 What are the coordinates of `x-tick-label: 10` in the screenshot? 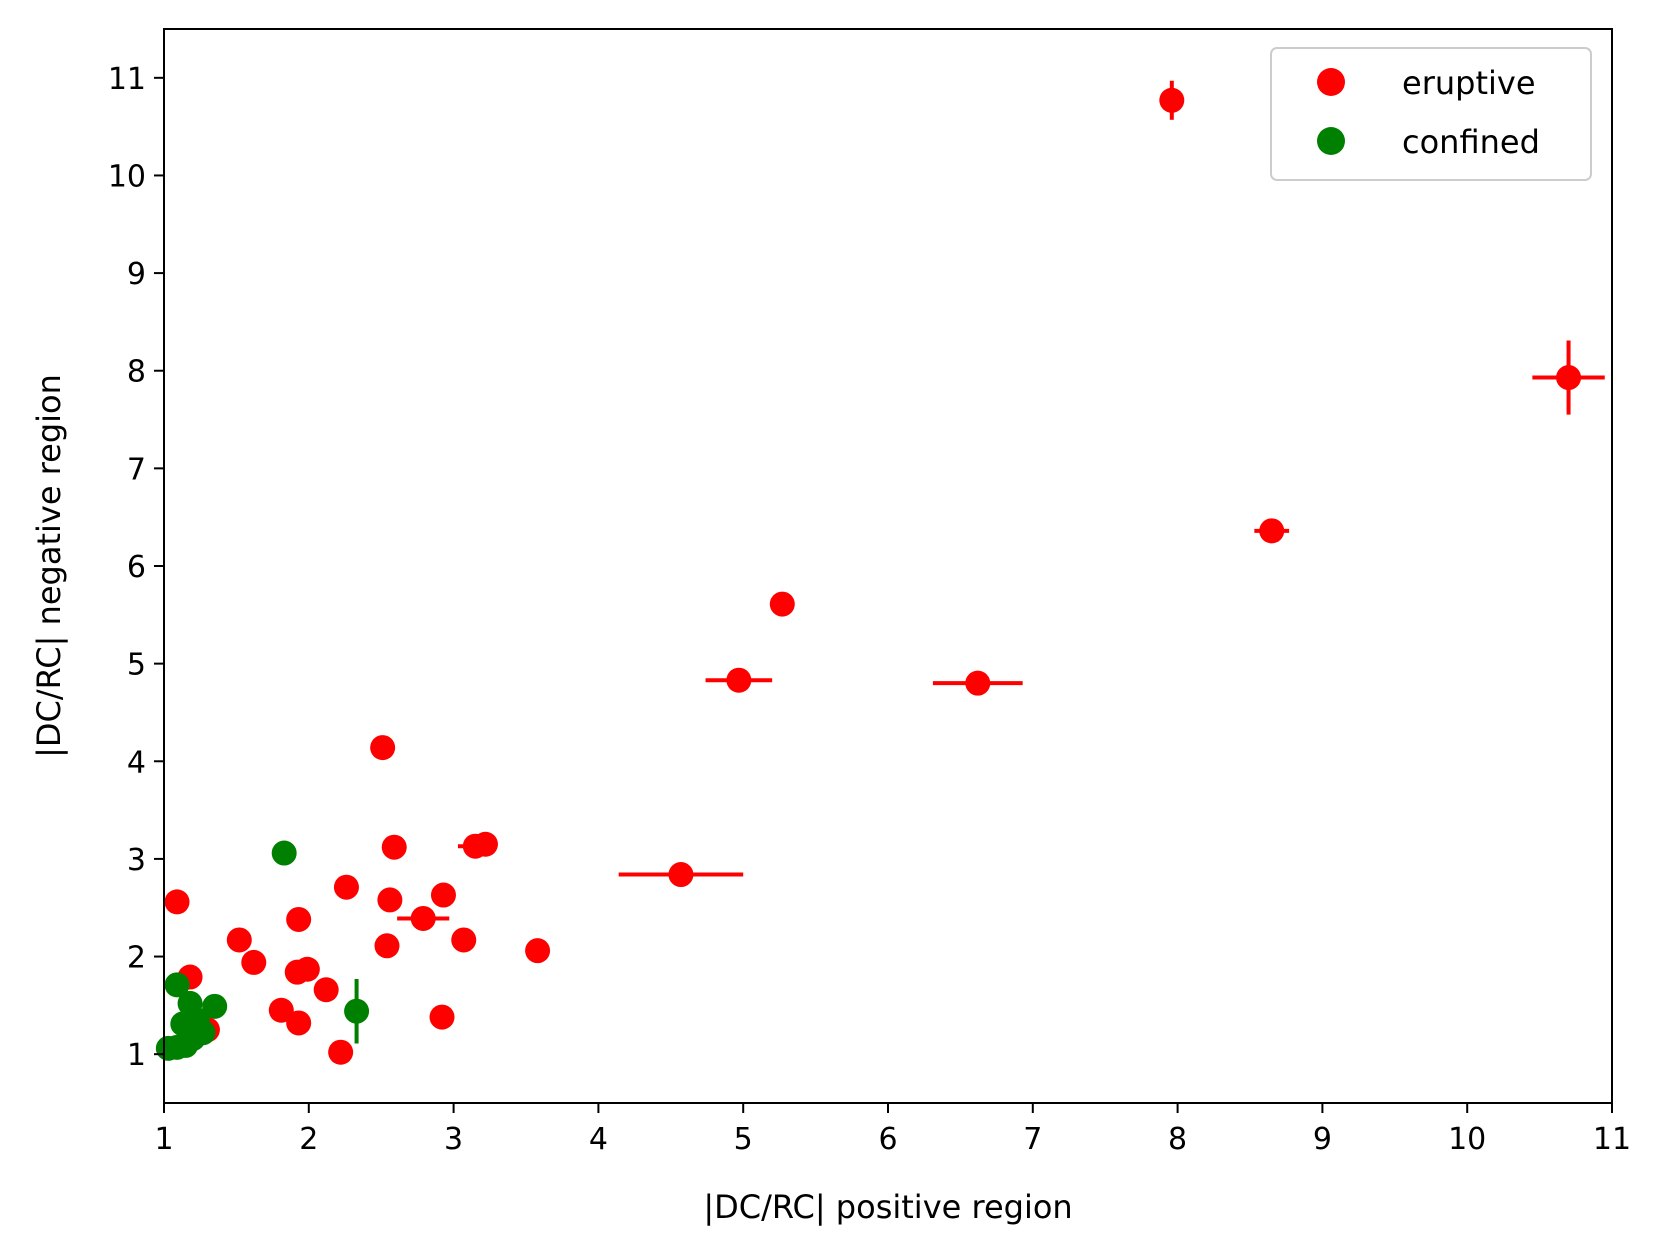 It's located at (1467, 1139).